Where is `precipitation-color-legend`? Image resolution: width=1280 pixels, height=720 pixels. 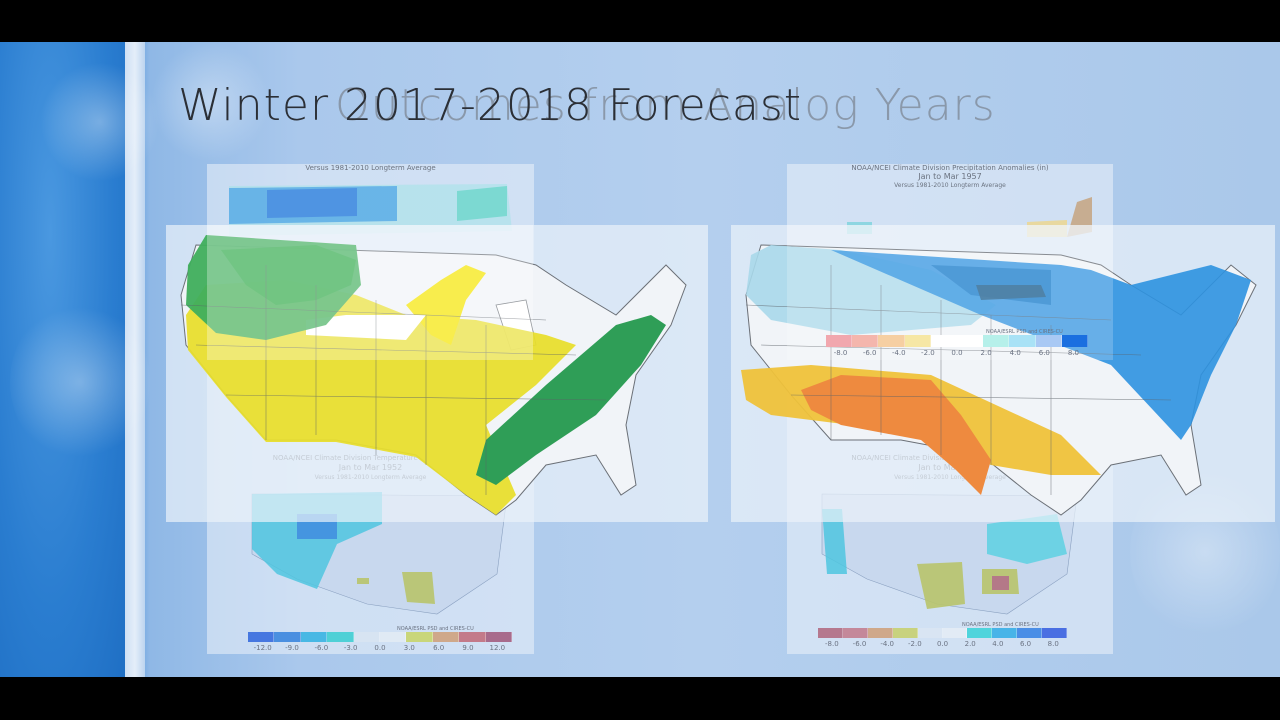
precipitation-color-legend is located at coordinates (943, 633).